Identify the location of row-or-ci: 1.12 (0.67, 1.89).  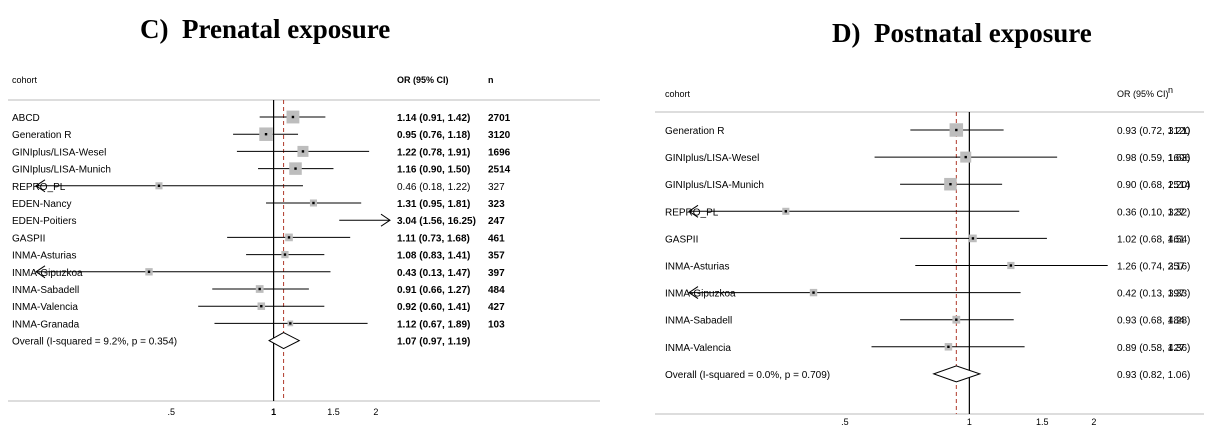
(433, 324).